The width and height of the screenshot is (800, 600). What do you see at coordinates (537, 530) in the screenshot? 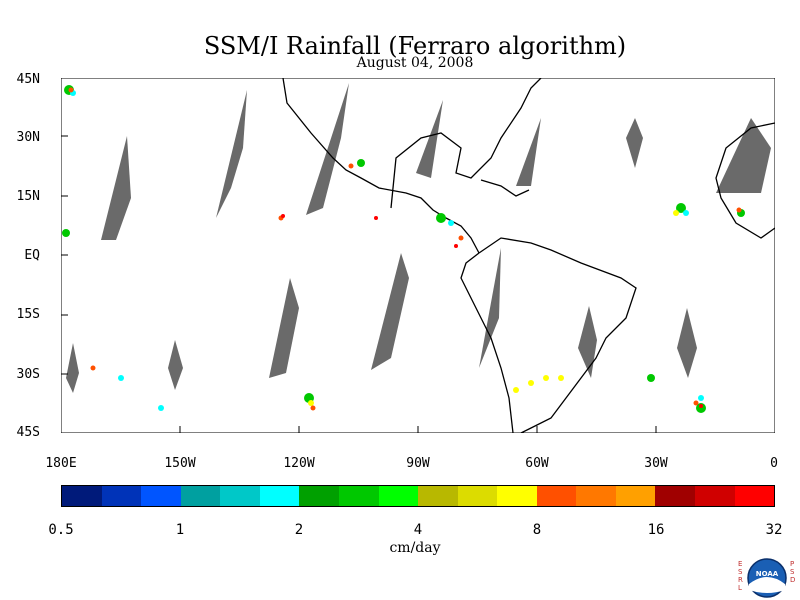
I see `colorbar-tick: 8` at bounding box center [537, 530].